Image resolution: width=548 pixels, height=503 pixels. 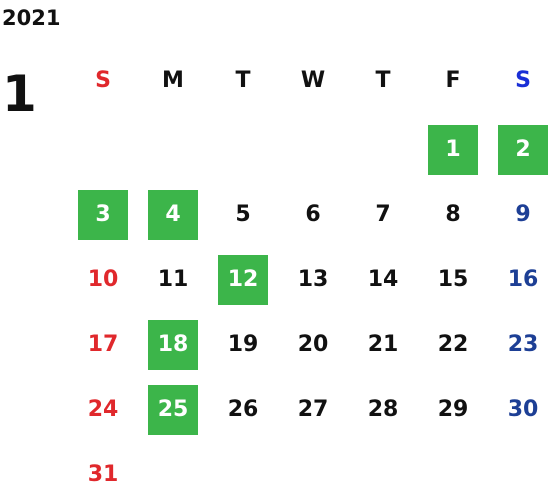 I want to click on calendar-day-11: 11, so click(x=173, y=279).